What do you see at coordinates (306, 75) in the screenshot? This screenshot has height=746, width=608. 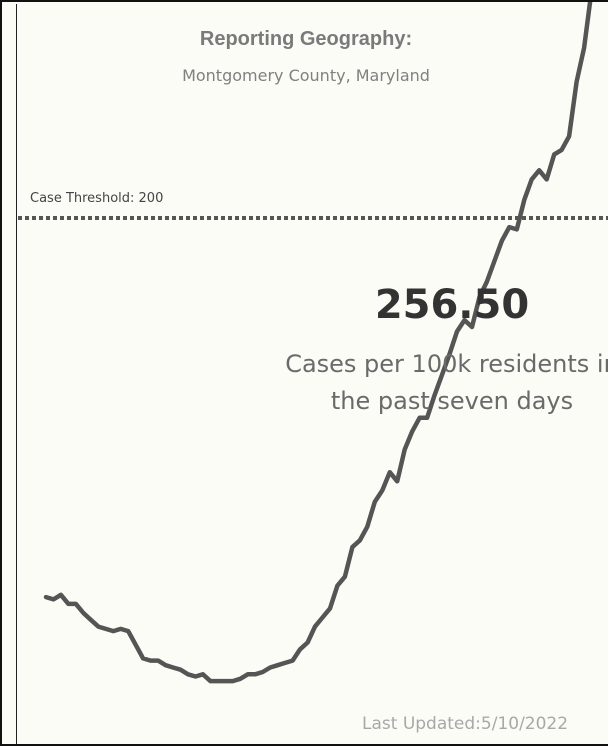 I see `geography-value: Montgomery County, Maryland` at bounding box center [306, 75].